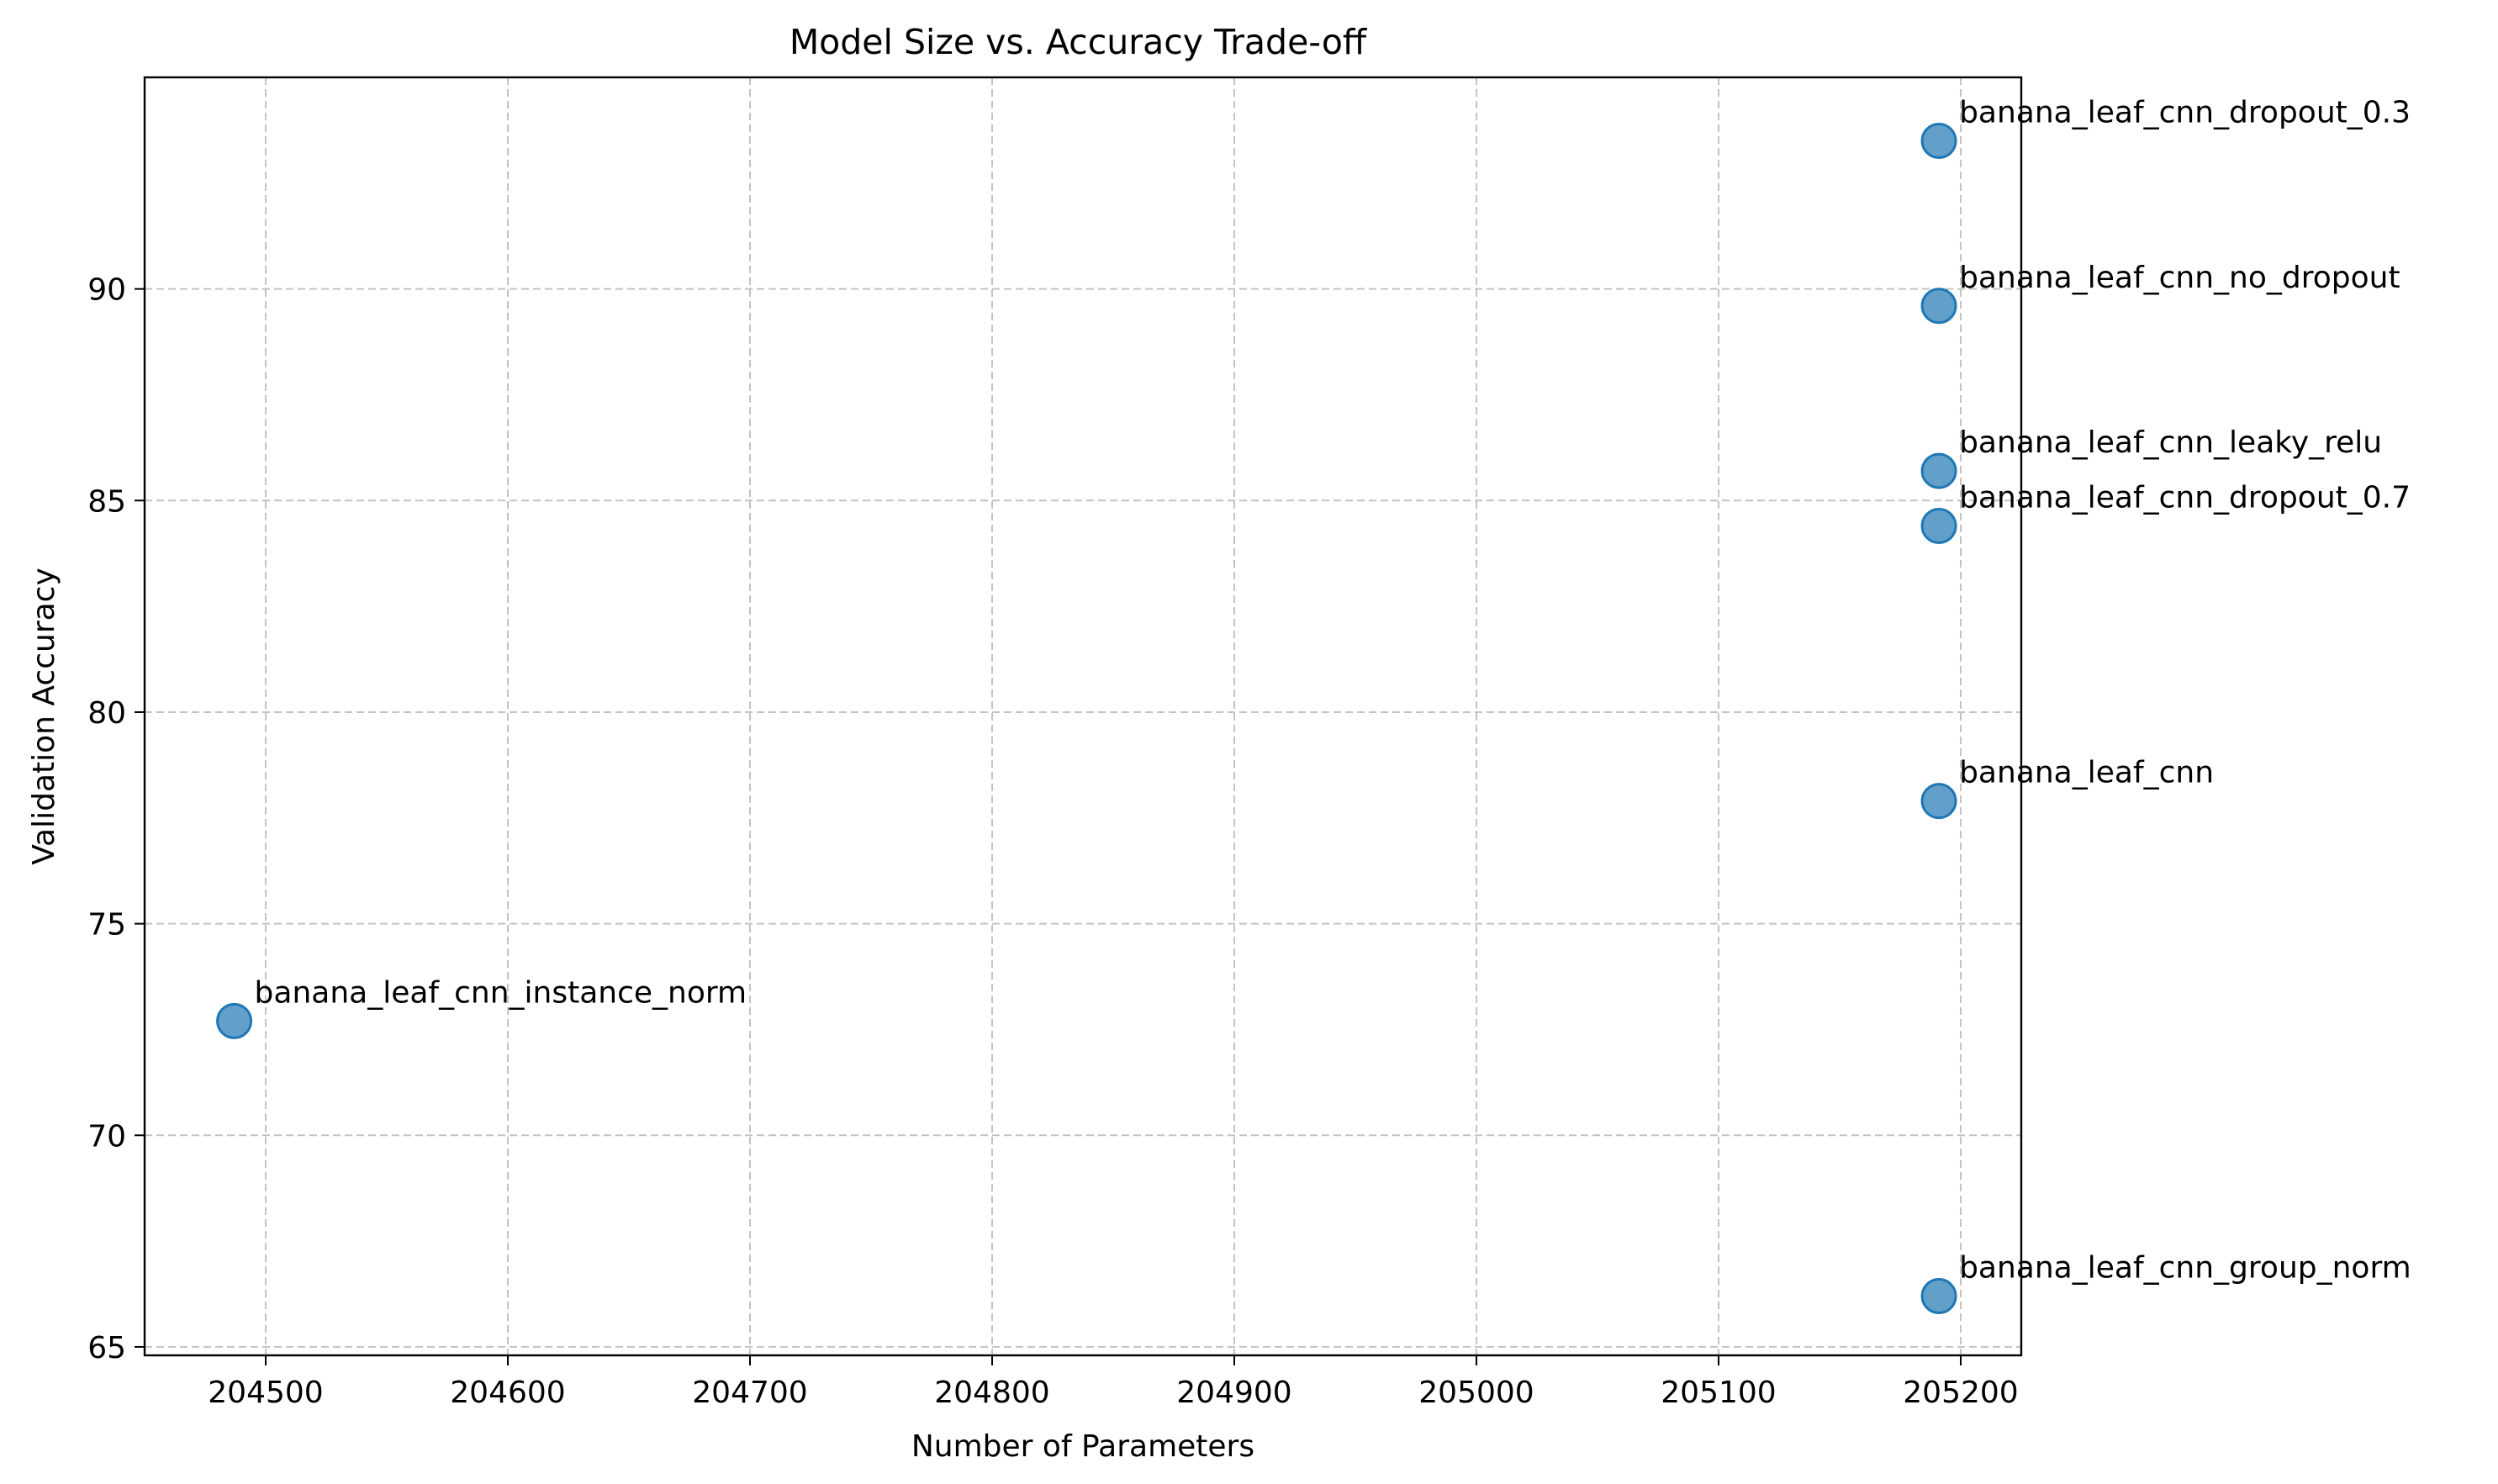  What do you see at coordinates (44, 716) in the screenshot?
I see `y-axis-label: Validation Accuracy` at bounding box center [44, 716].